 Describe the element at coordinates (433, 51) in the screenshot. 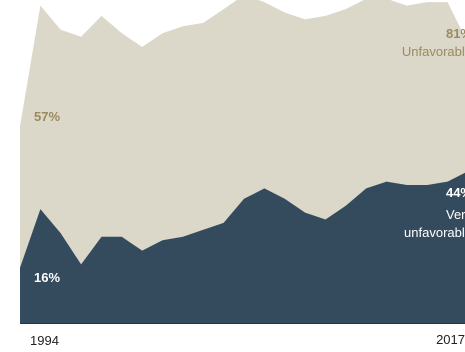

I see `unfavorable-series-name: Unfavorable` at that location.